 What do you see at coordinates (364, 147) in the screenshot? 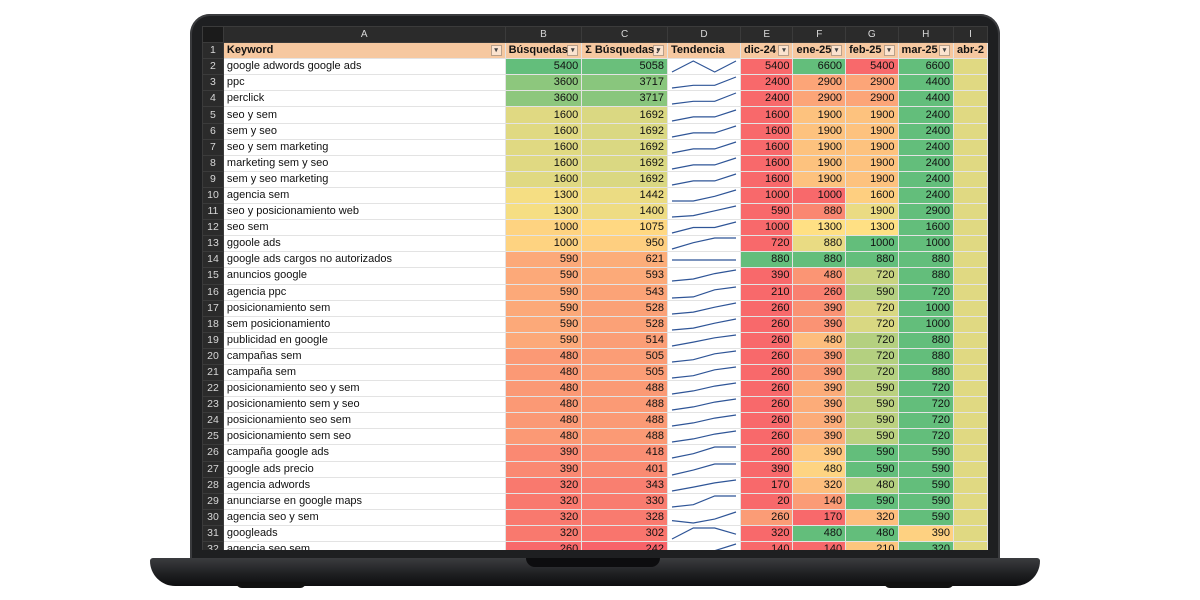
I see `keyword-cell: seo y sem marketing` at bounding box center [364, 147].